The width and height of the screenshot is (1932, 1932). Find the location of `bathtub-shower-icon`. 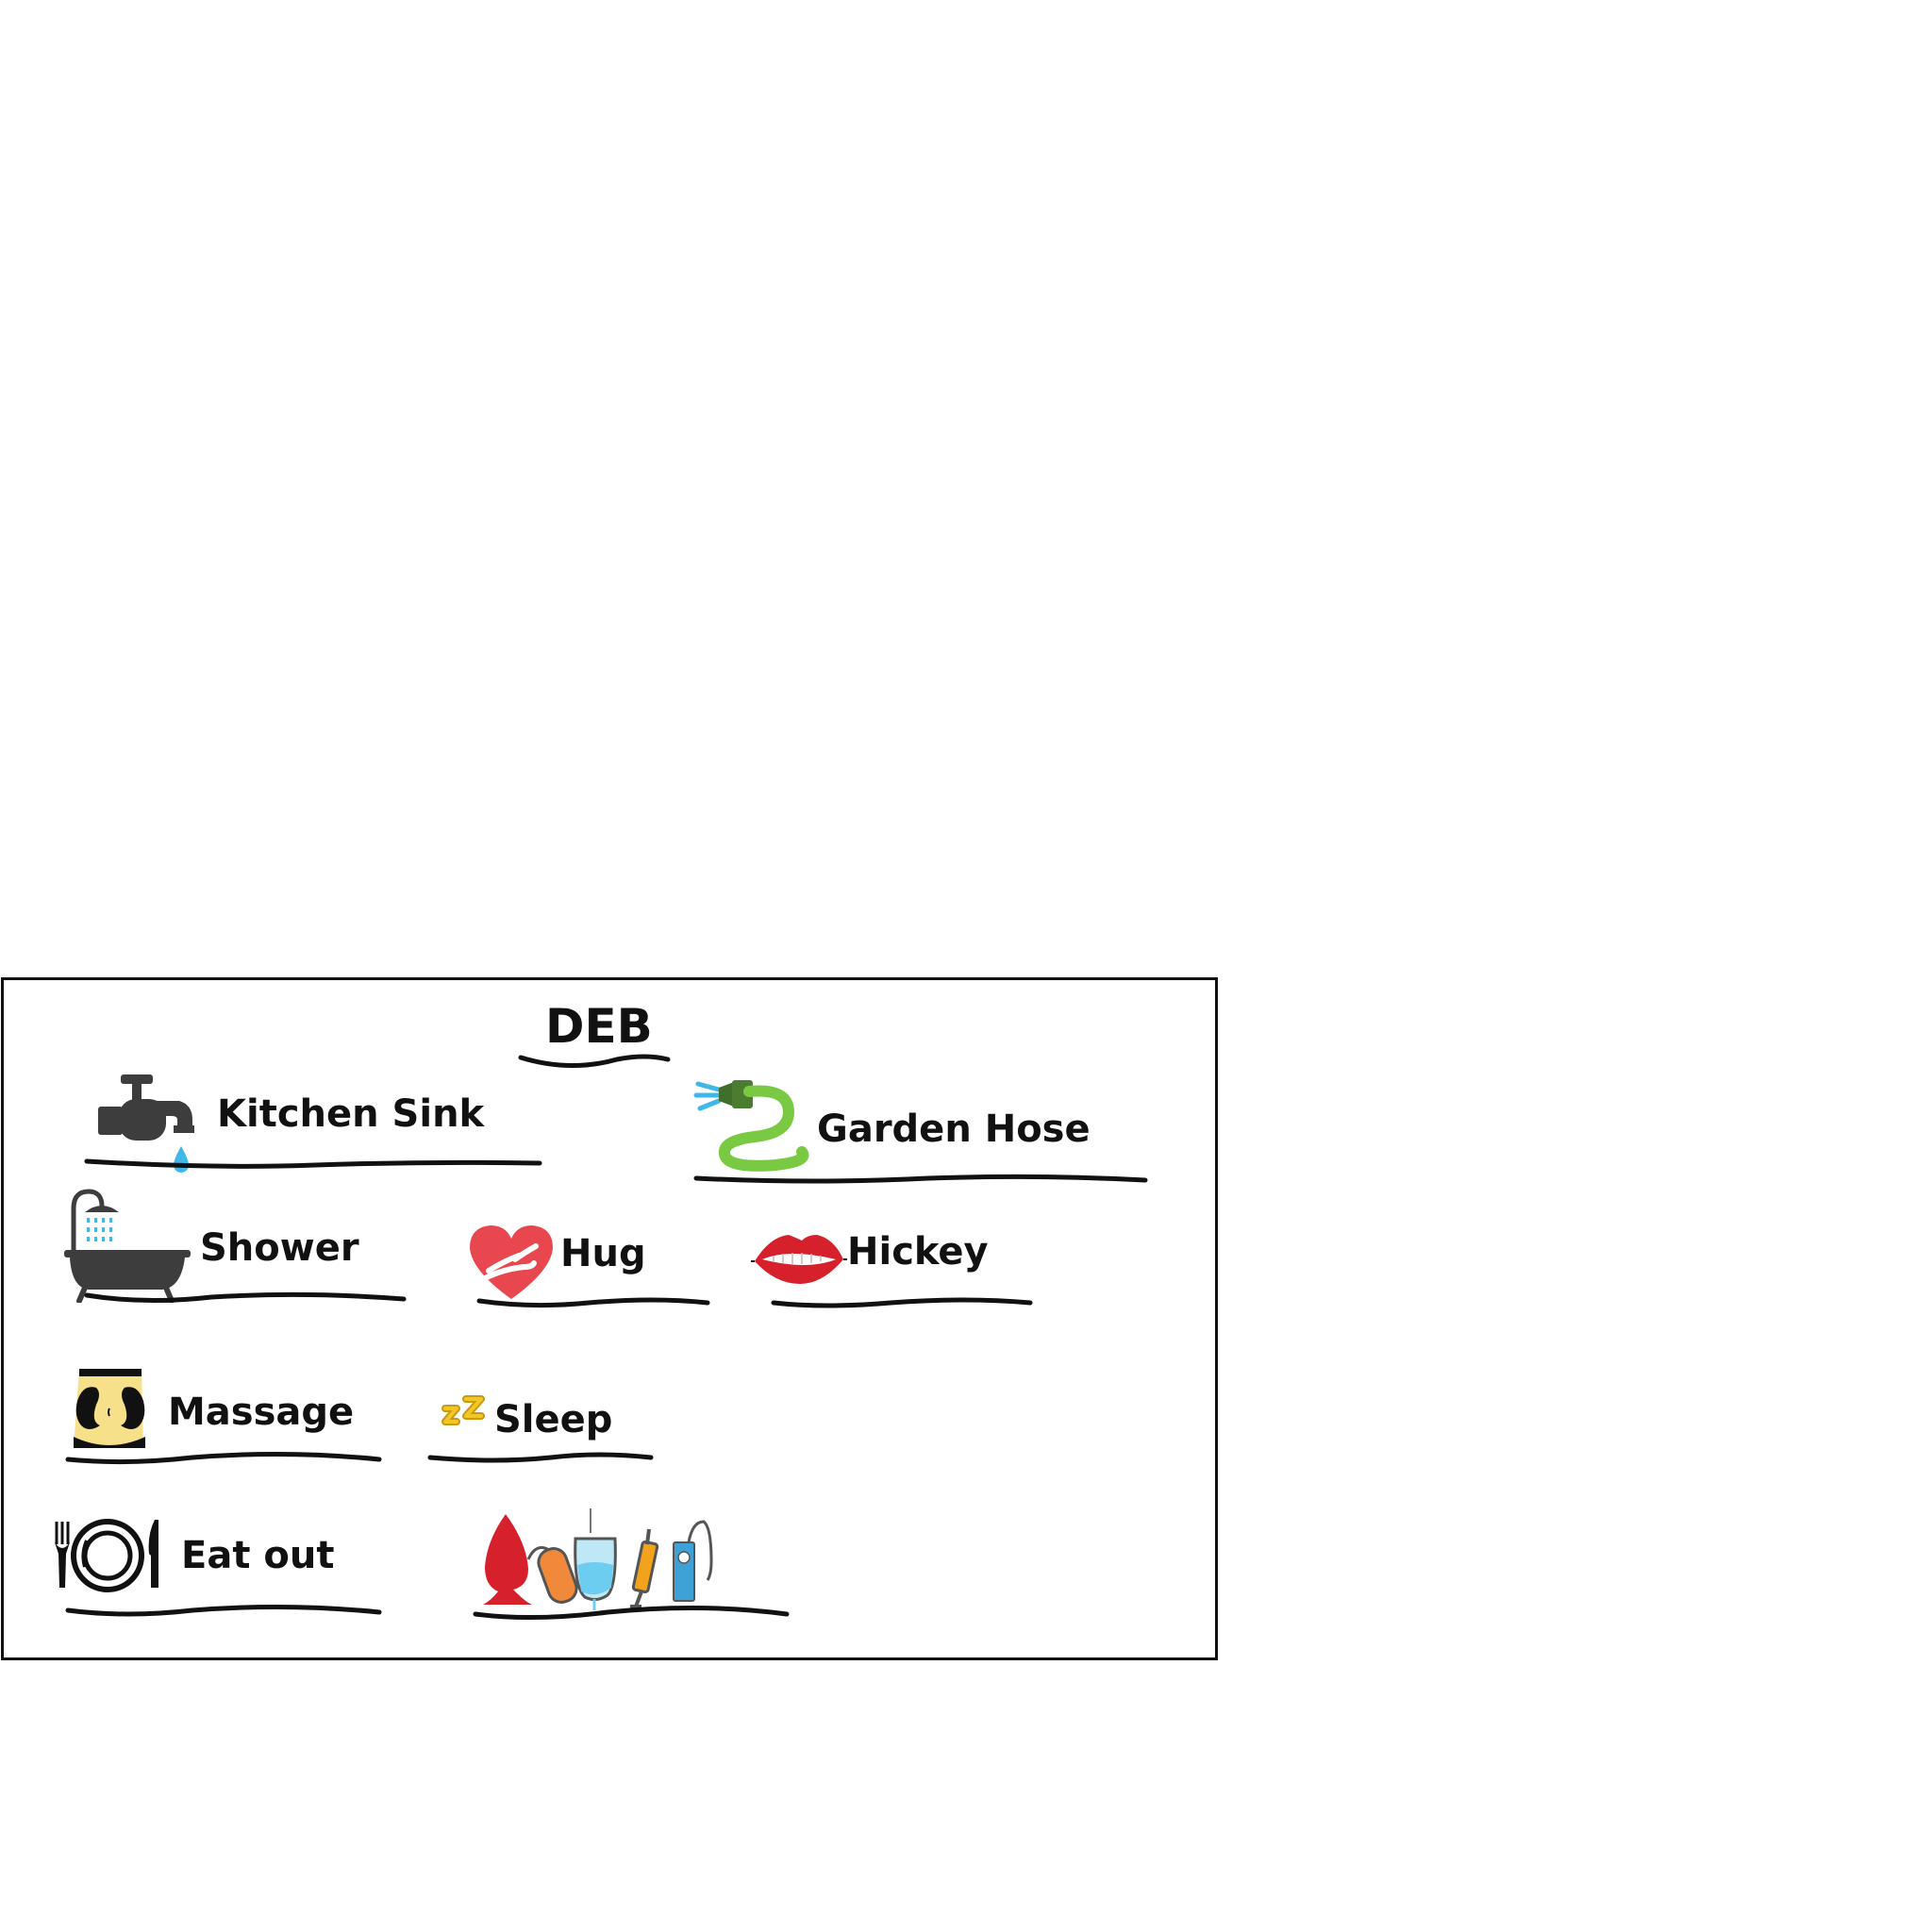

bathtub-shower-icon is located at coordinates (127, 1246).